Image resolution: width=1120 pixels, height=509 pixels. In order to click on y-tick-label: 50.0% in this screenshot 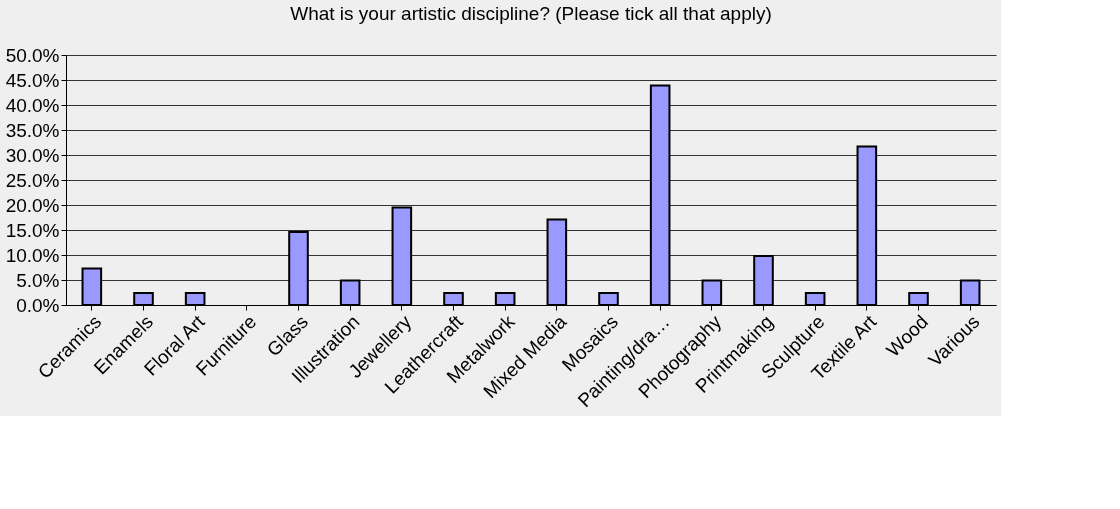, I will do `click(32, 55)`.